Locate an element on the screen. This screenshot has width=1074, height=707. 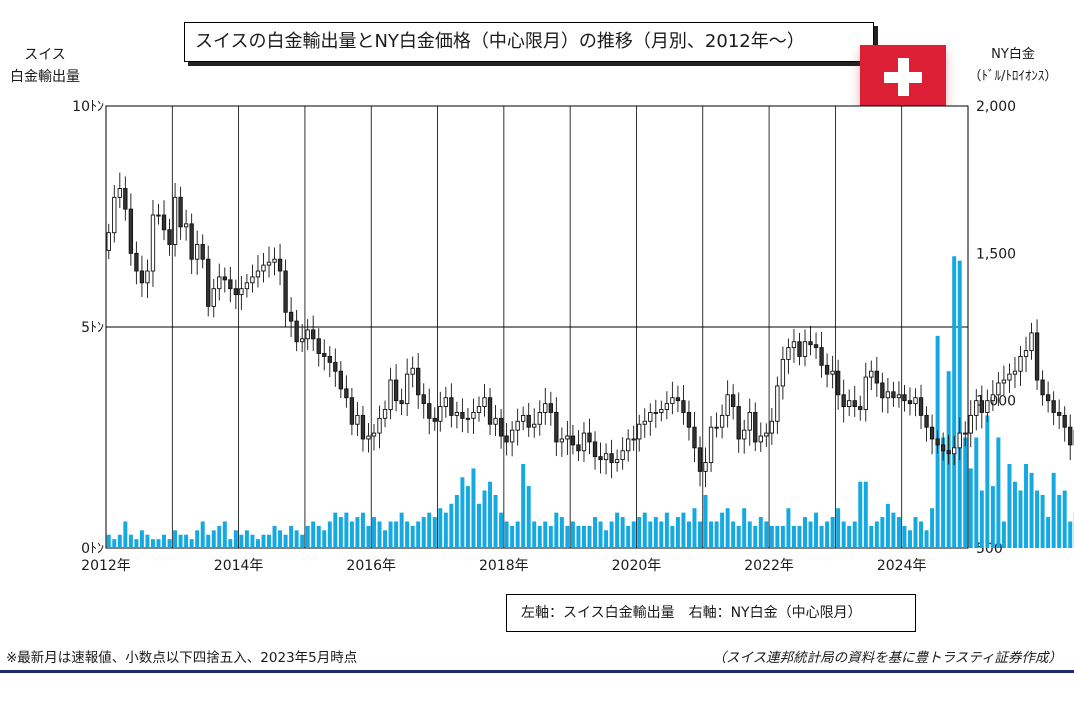
right-axis-title-line-1: NY白金 is located at coordinates (1013, 54).